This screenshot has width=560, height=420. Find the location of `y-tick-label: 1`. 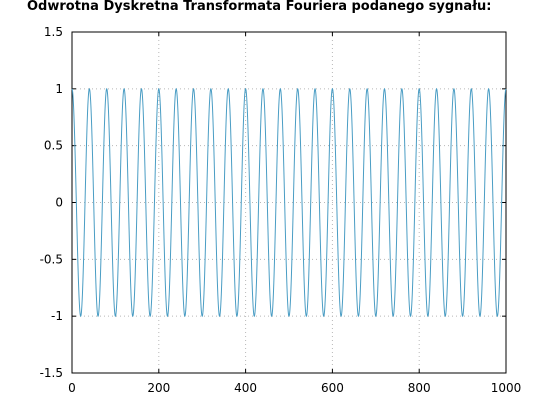

y-tick-label: 1 is located at coordinates (59, 89).